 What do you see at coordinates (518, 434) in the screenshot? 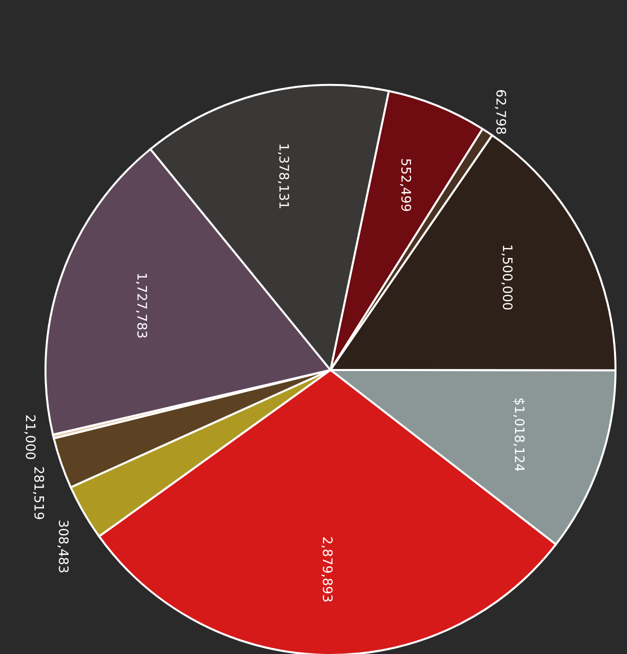
I see `data-label: $1,018,124` at bounding box center [518, 434].